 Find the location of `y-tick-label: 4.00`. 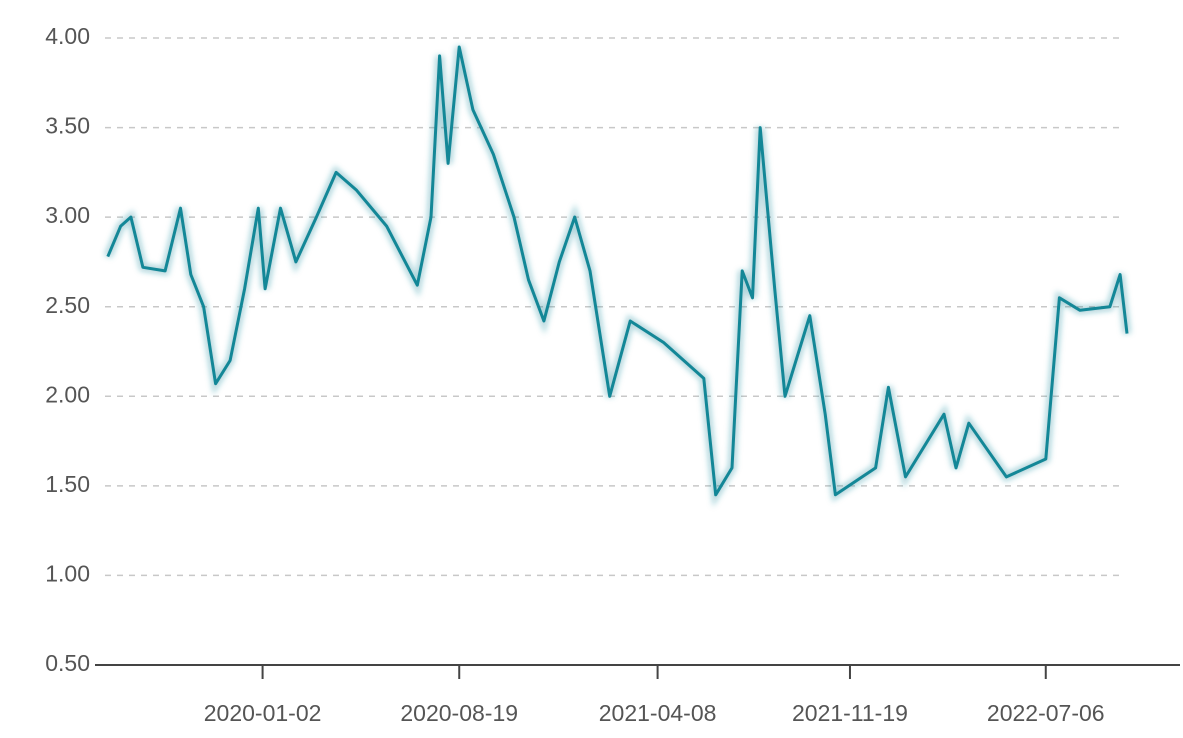

y-tick-label: 4.00 is located at coordinates (67, 36).